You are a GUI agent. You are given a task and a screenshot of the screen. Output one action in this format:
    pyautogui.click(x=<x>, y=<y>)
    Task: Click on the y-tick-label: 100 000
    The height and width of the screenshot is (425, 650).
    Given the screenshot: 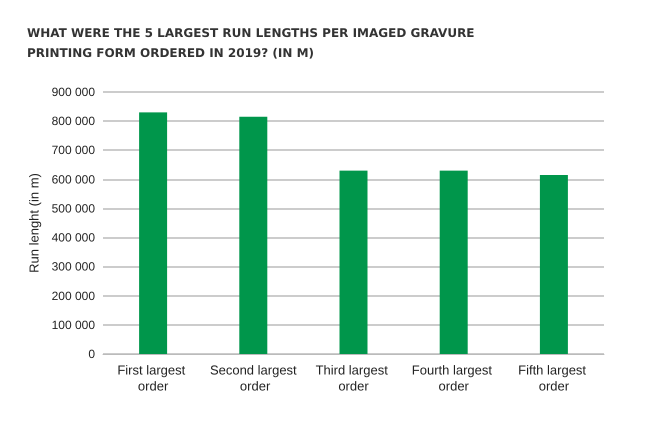 What is the action you would take?
    pyautogui.click(x=74, y=325)
    